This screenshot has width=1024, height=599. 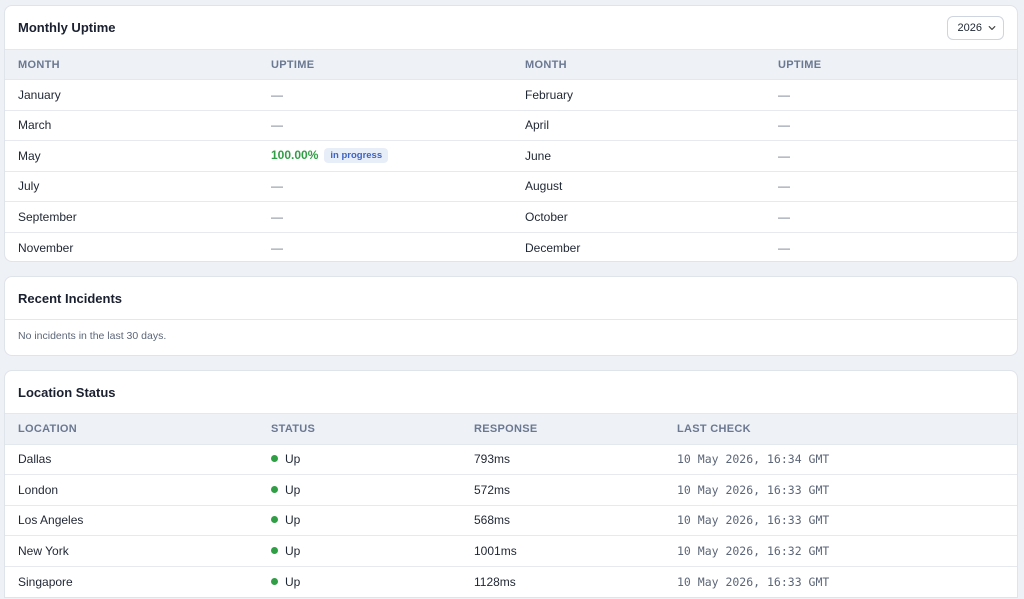 I want to click on location-cell: New York, so click(x=131, y=551).